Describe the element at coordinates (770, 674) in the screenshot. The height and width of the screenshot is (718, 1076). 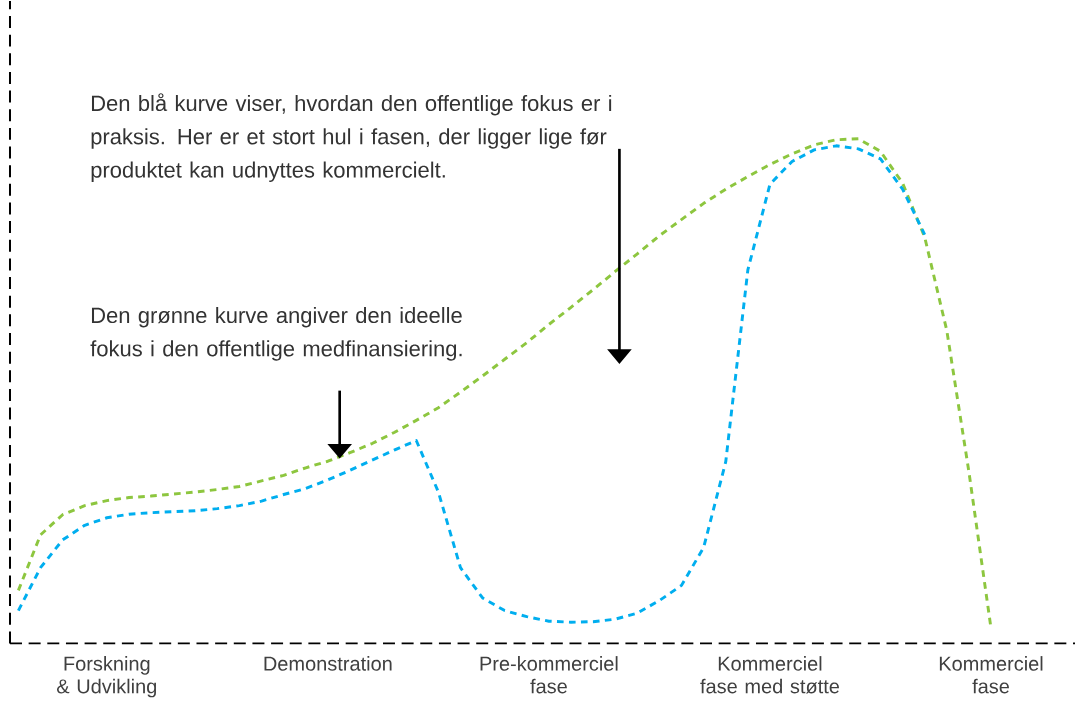
I see `x-tick-label: Kommerciel fase med støtte` at that location.